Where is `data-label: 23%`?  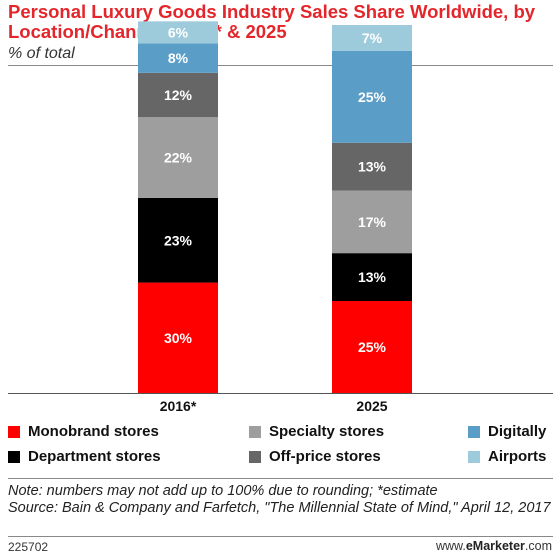
data-label: 23% is located at coordinates (178, 240).